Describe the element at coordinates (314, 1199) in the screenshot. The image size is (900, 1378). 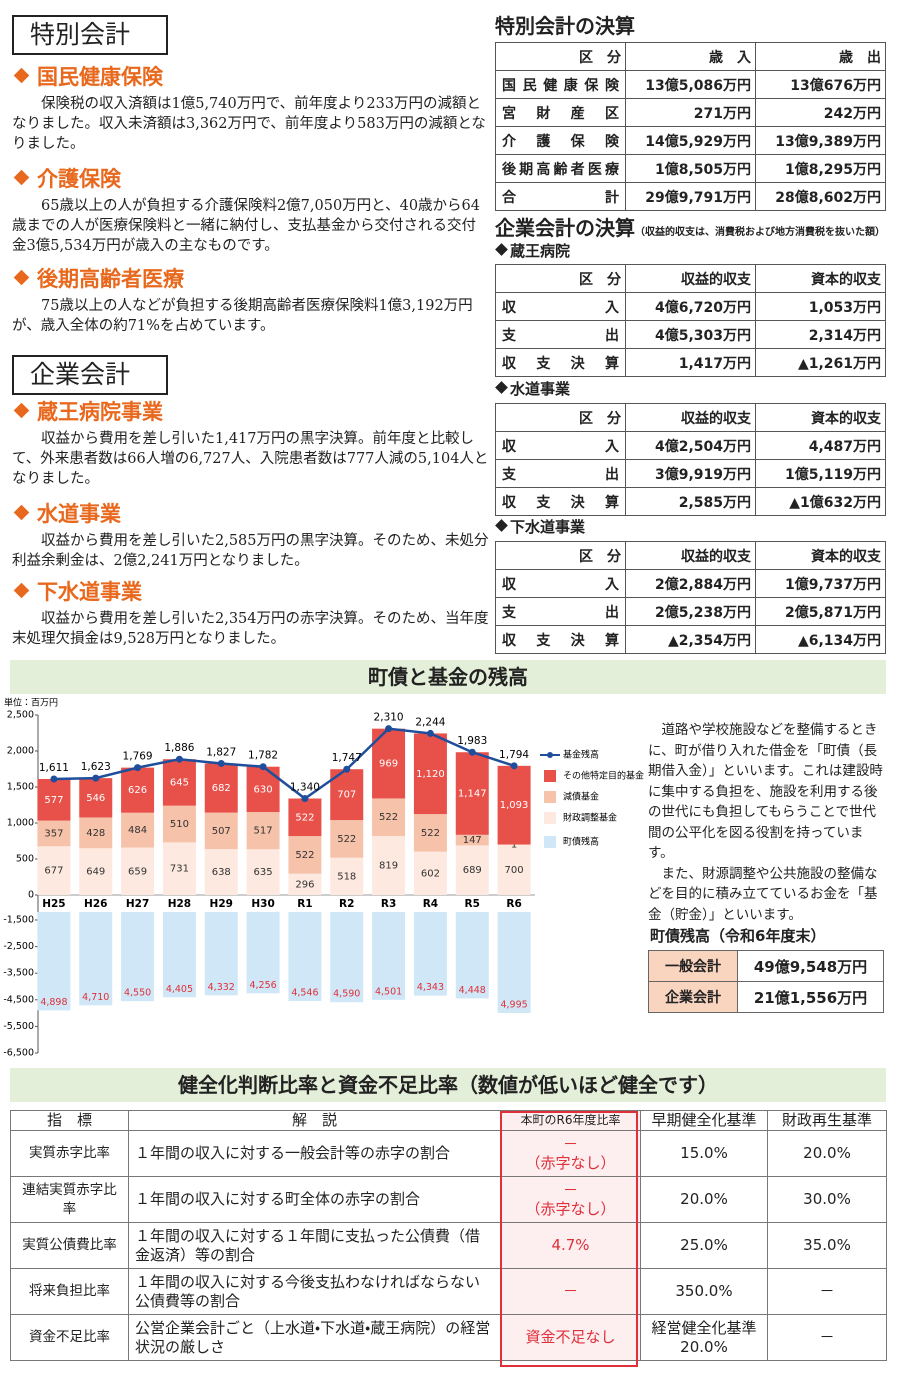
I see `cell: １年間の収入に対する町全体の赤字の割合` at that location.